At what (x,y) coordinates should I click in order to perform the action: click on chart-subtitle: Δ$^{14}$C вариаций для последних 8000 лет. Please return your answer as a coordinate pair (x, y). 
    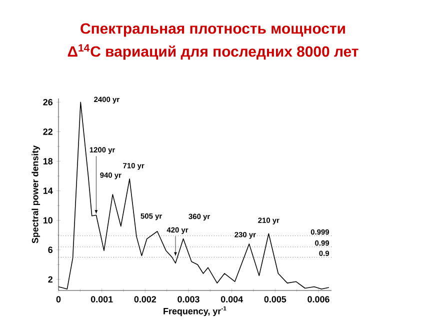
    Looking at the image, I should click on (213, 52).